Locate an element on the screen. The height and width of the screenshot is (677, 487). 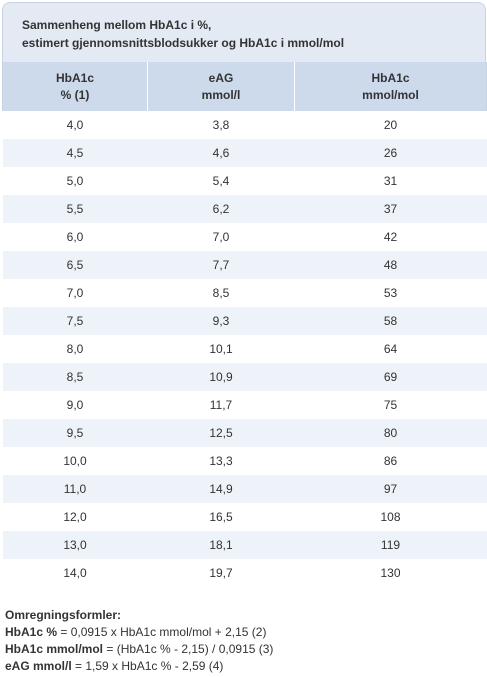
table-row: 12,0 16,5 108 is located at coordinates (244, 517).